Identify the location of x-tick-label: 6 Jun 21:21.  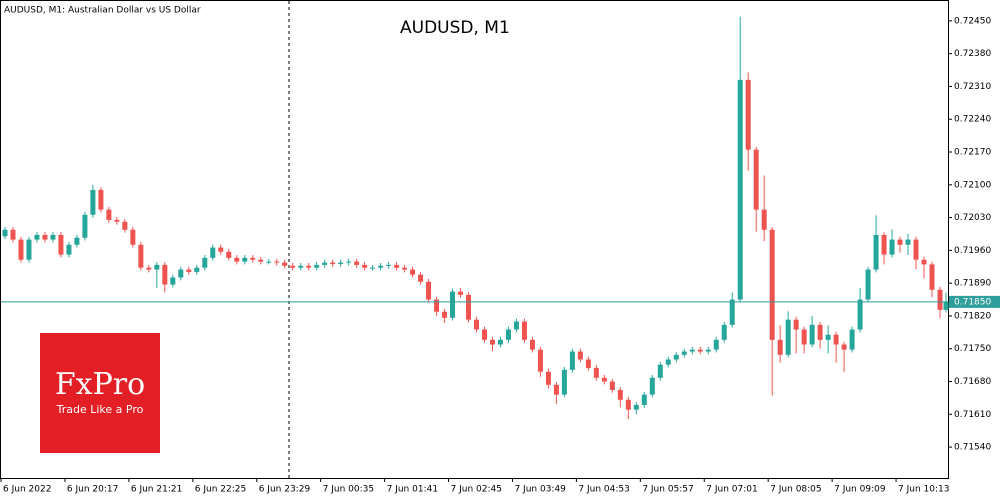
(156, 490).